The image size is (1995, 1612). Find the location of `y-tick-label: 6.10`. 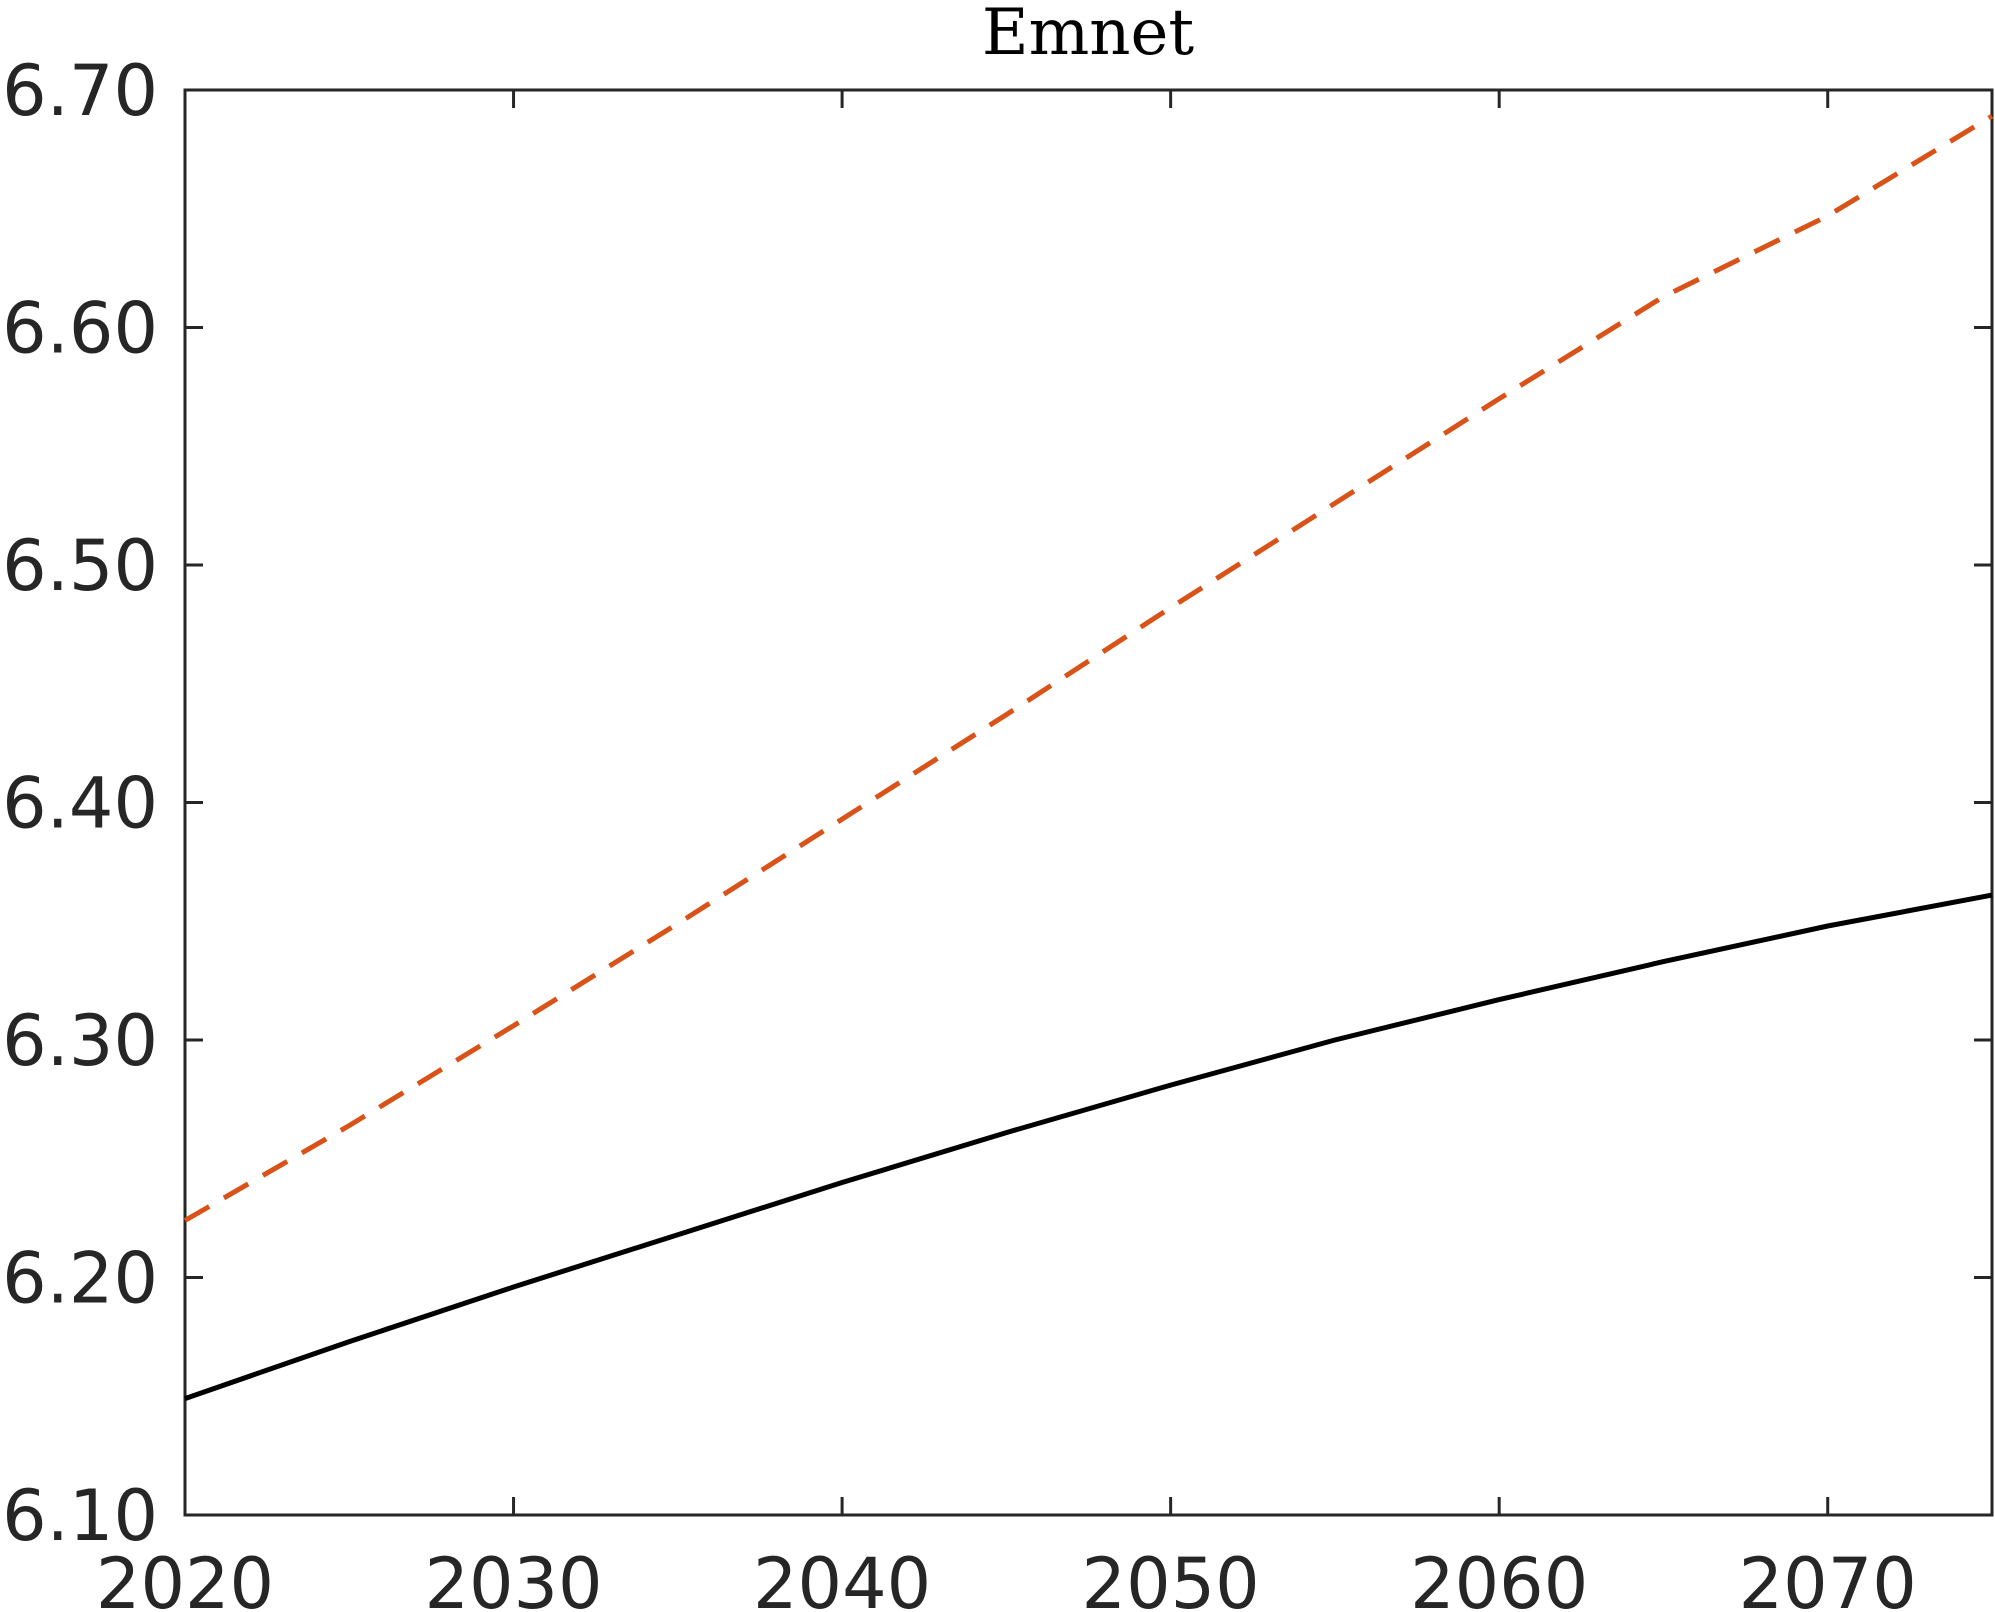

y-tick-label: 6.10 is located at coordinates (80, 1516).